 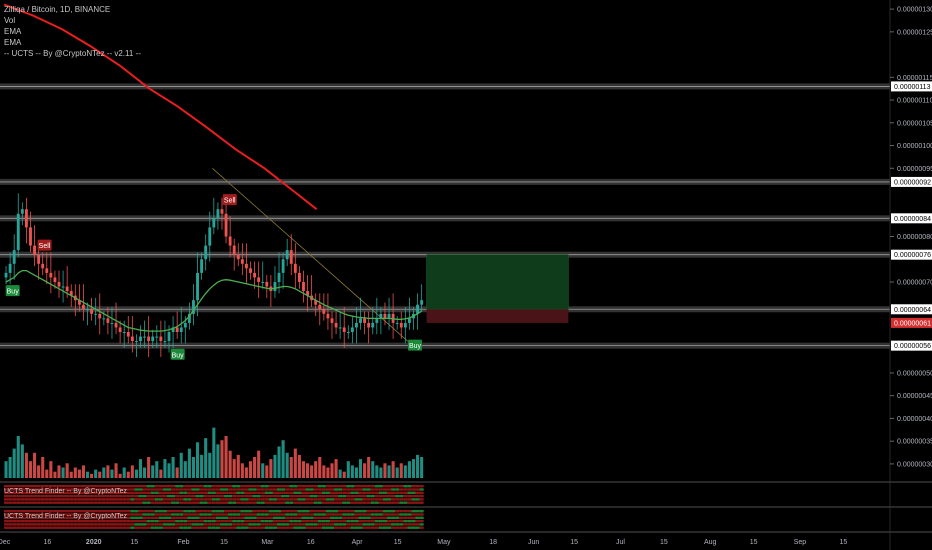 I want to click on legend-vol: Vol, so click(x=10, y=20).